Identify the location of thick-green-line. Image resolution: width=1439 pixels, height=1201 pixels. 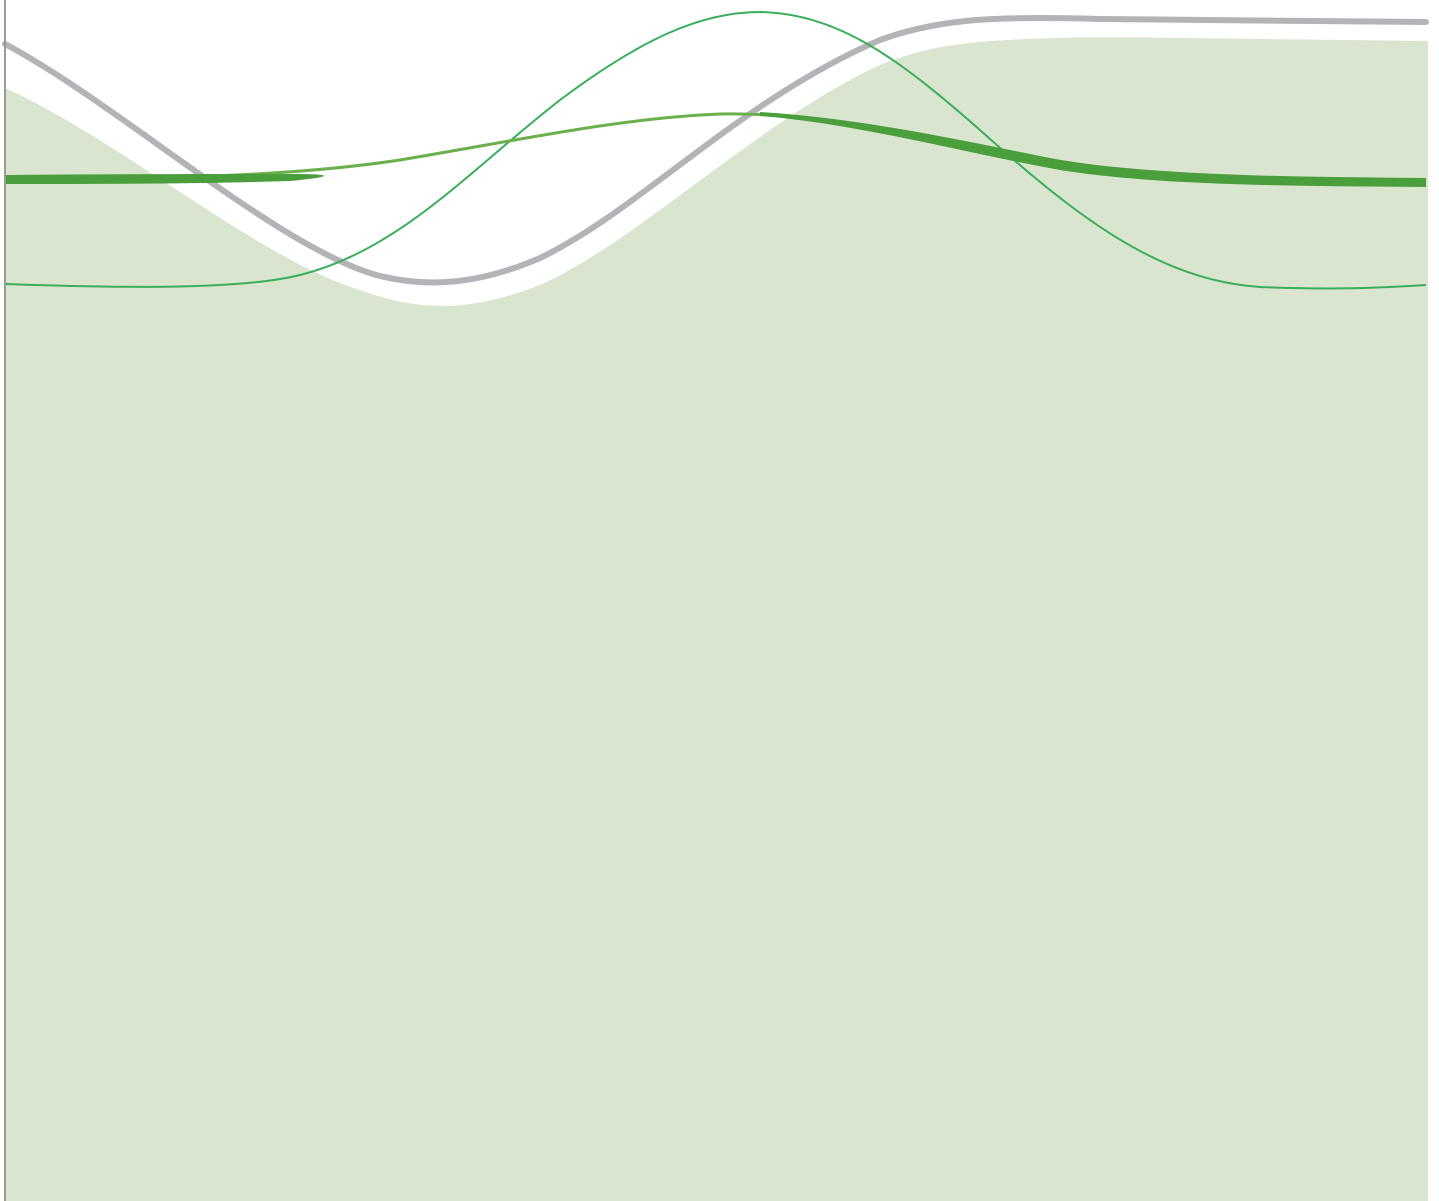
(164, 179).